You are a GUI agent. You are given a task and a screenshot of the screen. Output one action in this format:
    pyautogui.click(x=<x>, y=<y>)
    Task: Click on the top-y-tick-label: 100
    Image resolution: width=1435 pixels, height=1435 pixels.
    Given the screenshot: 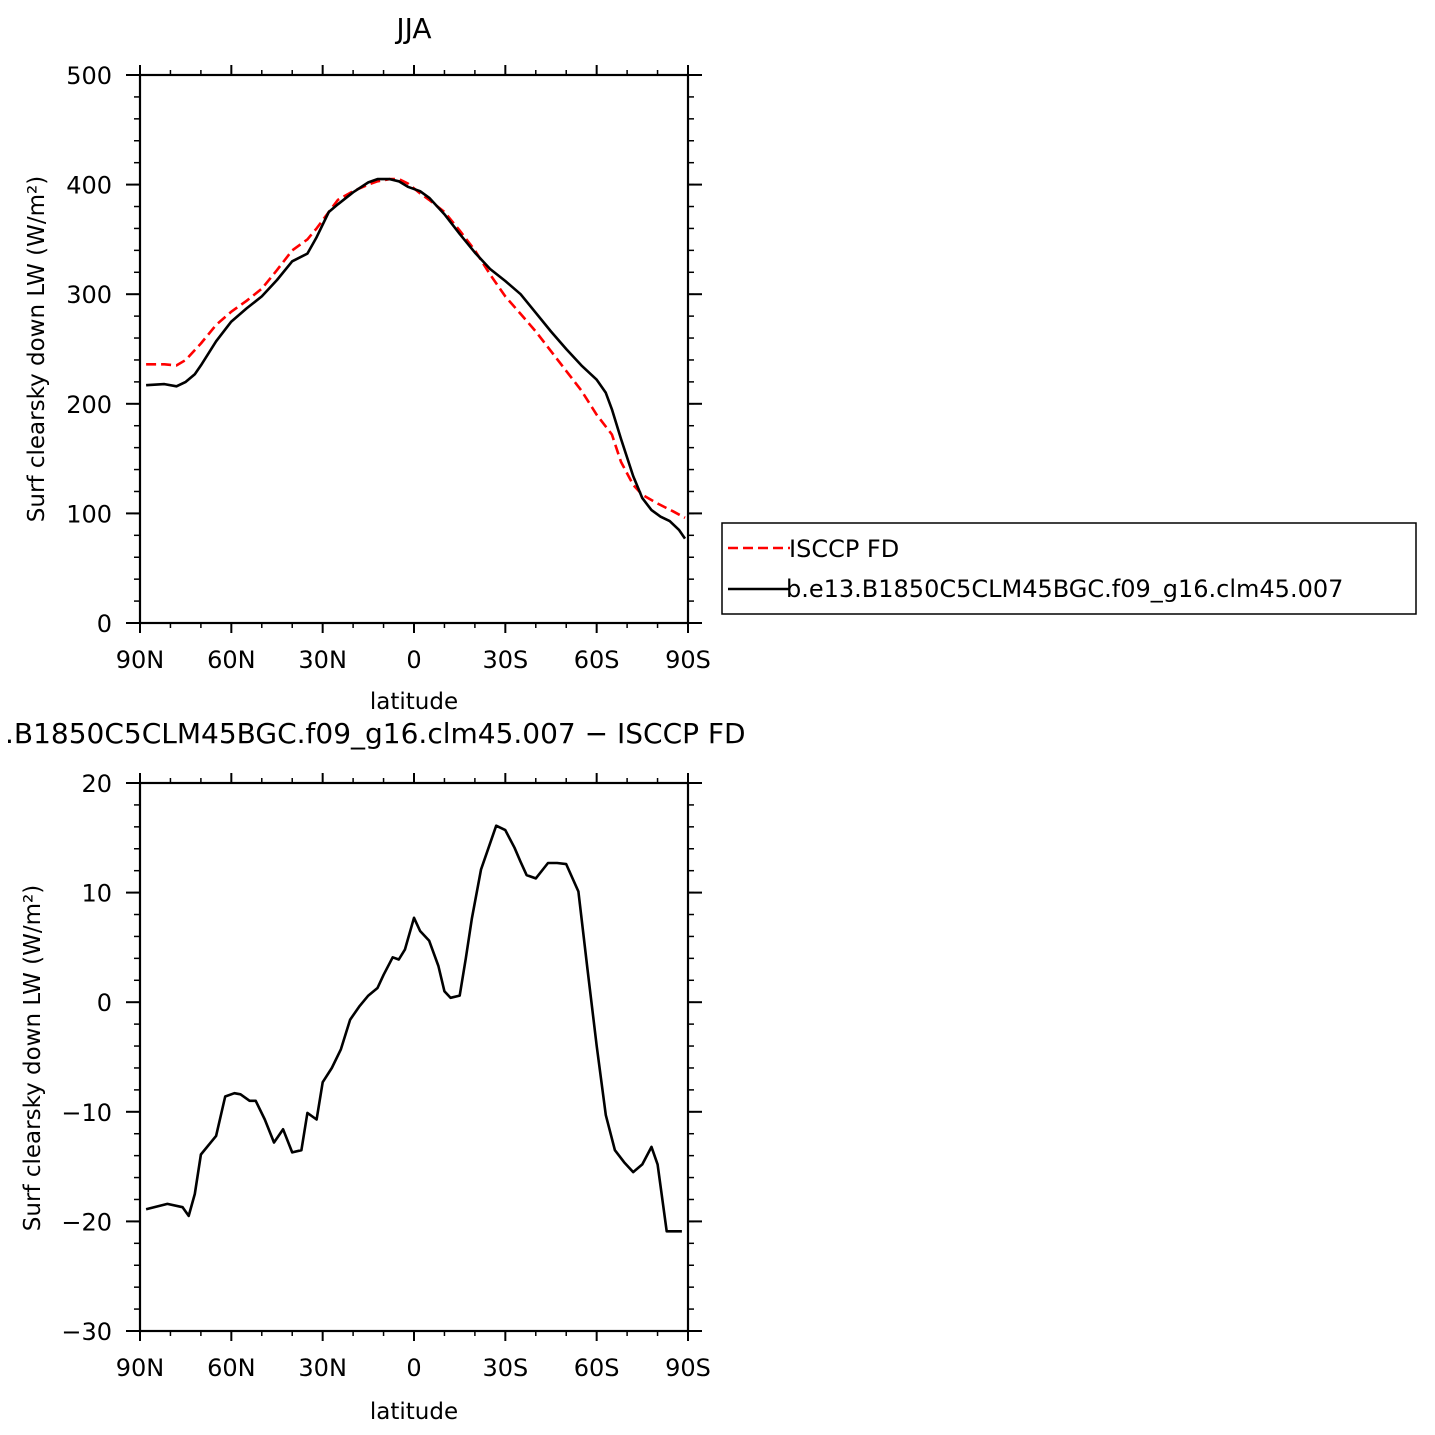 What is the action you would take?
    pyautogui.click(x=89, y=514)
    